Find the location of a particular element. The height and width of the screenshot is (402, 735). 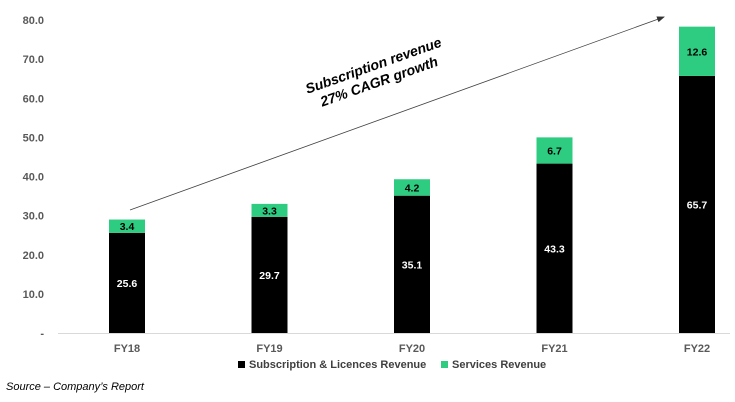

y-tick-label: 80.0 is located at coordinates (33, 21).